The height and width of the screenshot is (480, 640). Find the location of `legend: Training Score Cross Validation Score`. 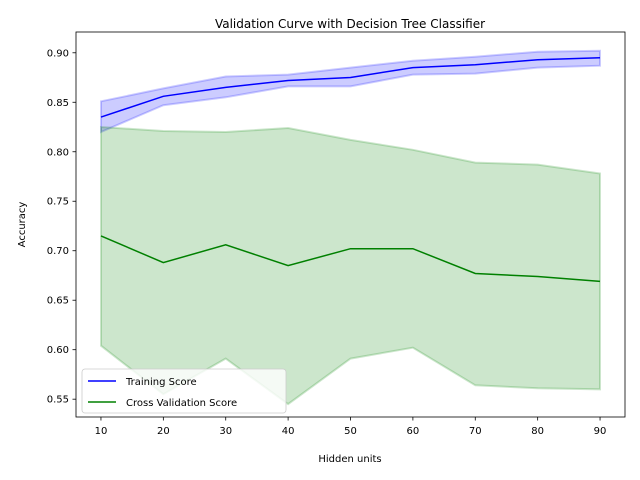

legend: Training Score Cross Validation Score is located at coordinates (184, 391).